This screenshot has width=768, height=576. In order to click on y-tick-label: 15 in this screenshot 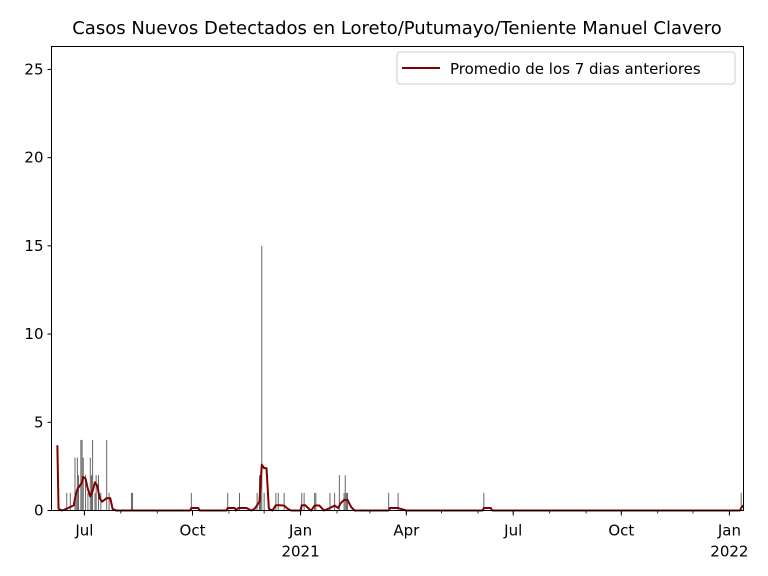, I will do `click(33, 246)`.